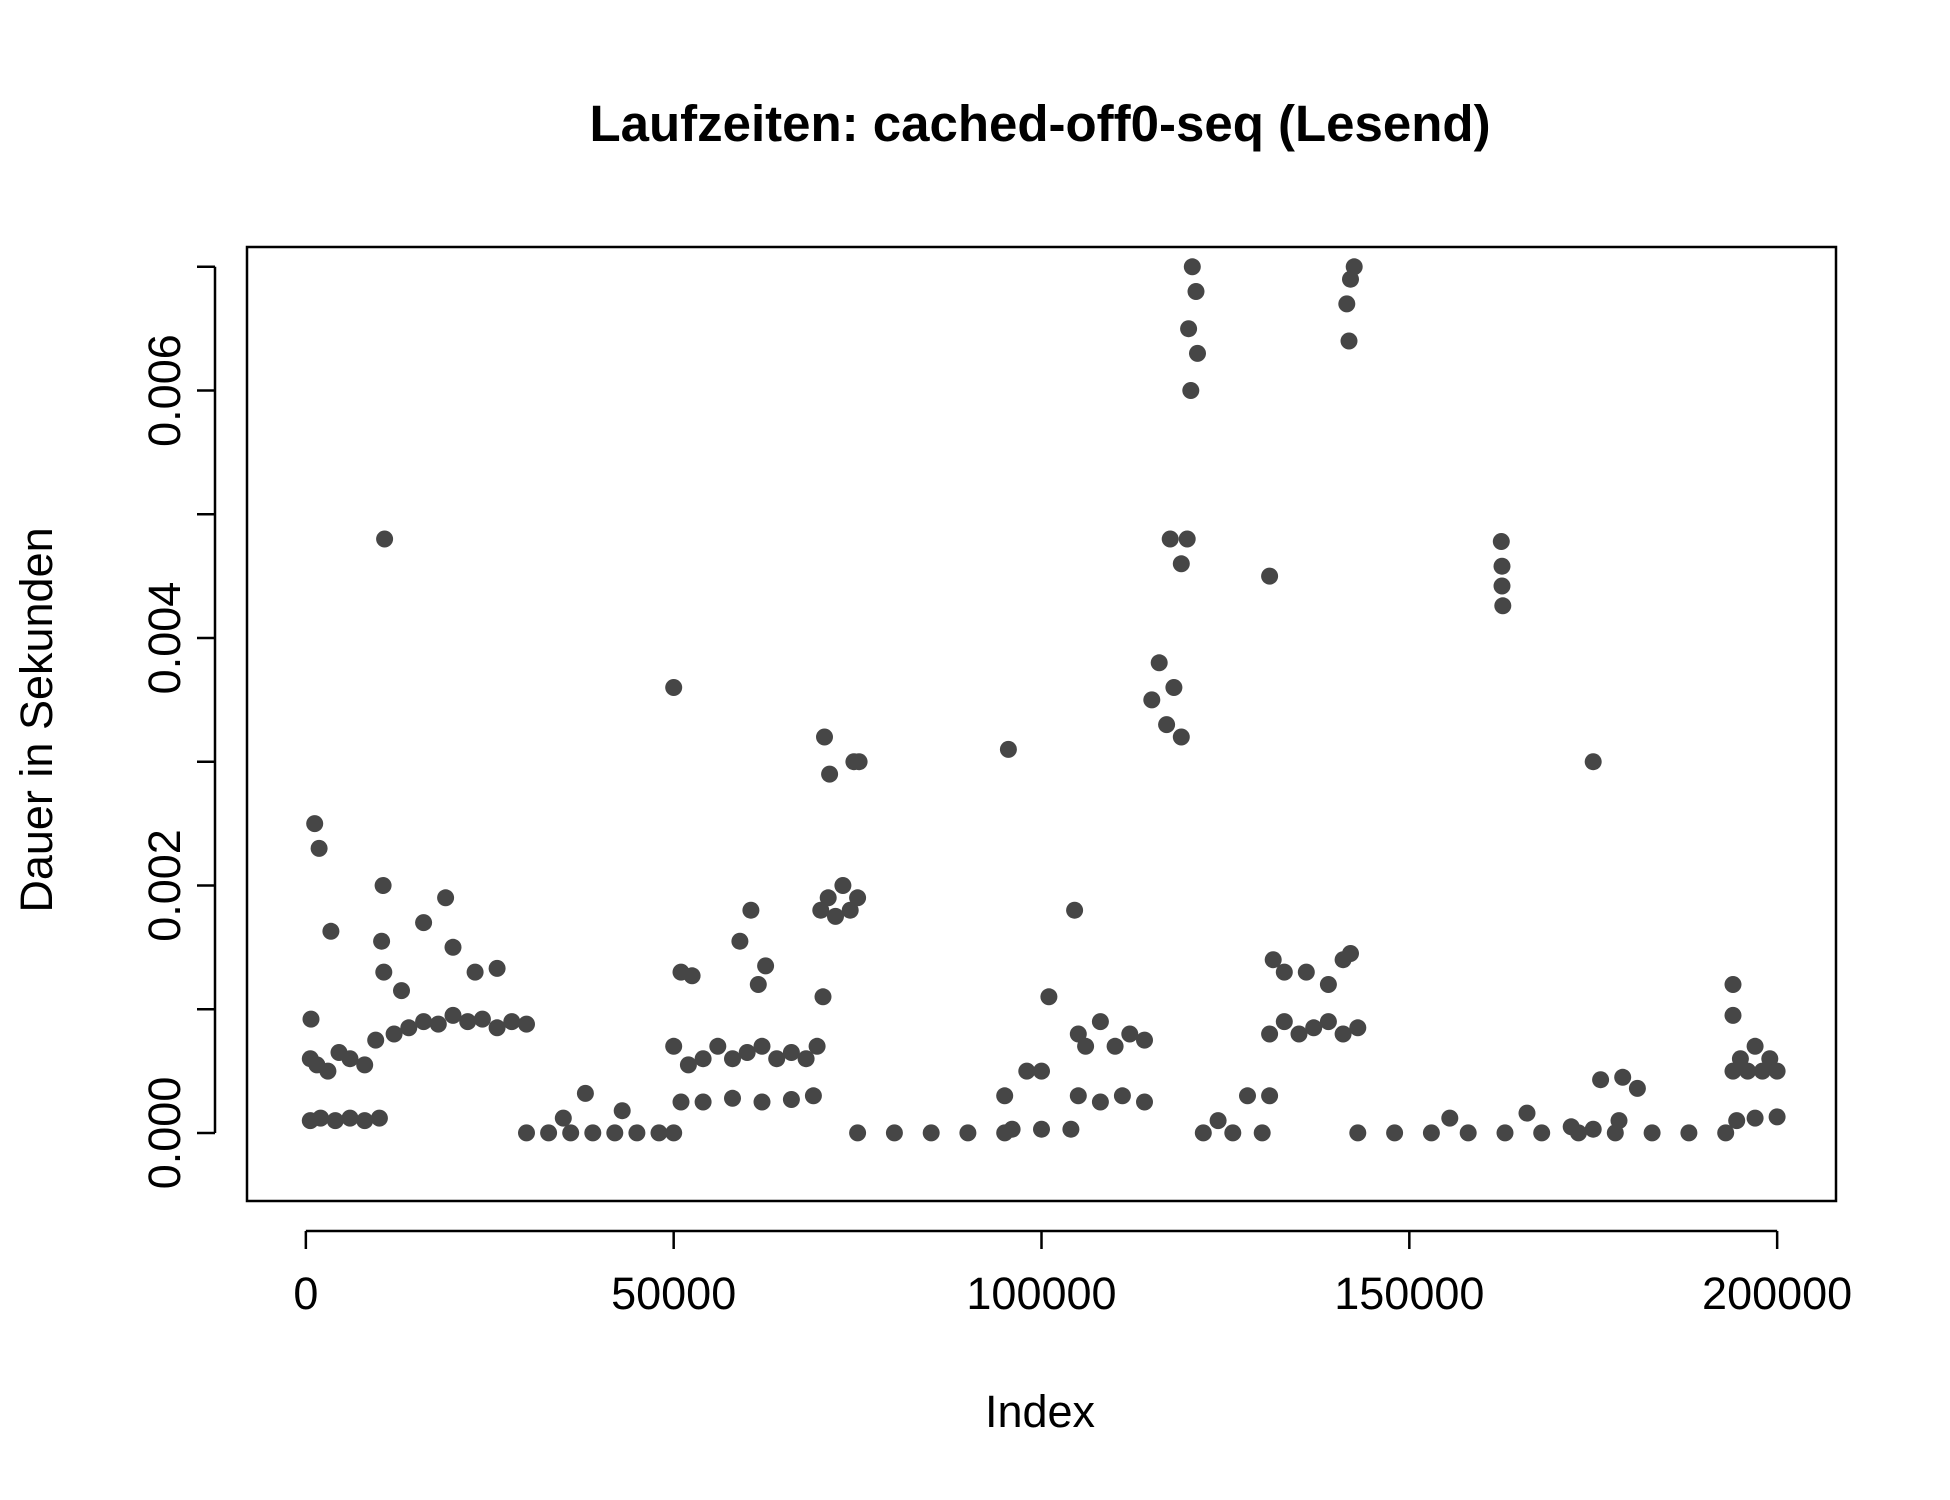 The image size is (1950, 1500). What do you see at coordinates (1039, 123) in the screenshot?
I see `chart-title: Laufzeiten: cached-off0-seq (Lesend)` at bounding box center [1039, 123].